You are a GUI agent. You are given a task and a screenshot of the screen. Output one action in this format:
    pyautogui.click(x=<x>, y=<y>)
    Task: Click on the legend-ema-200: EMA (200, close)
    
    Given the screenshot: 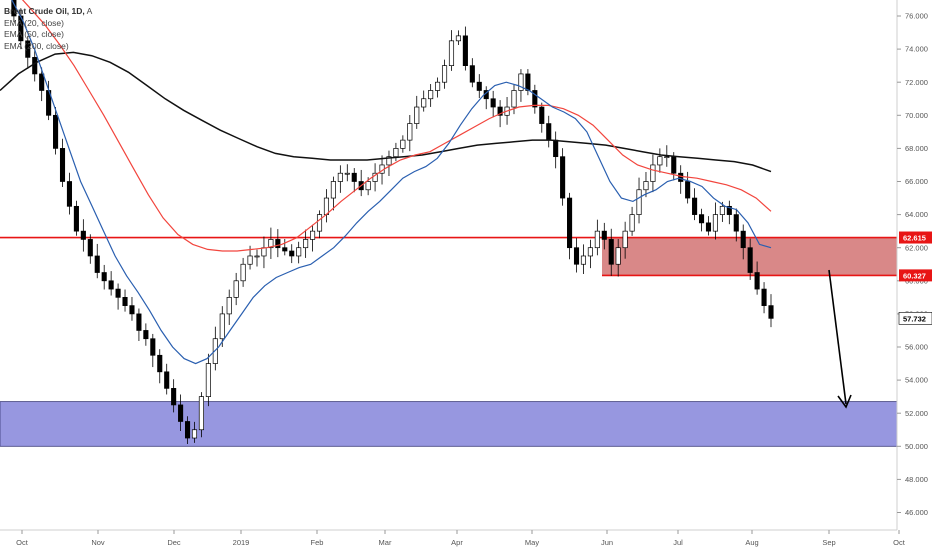 What is the action you would take?
    pyautogui.click(x=36, y=45)
    